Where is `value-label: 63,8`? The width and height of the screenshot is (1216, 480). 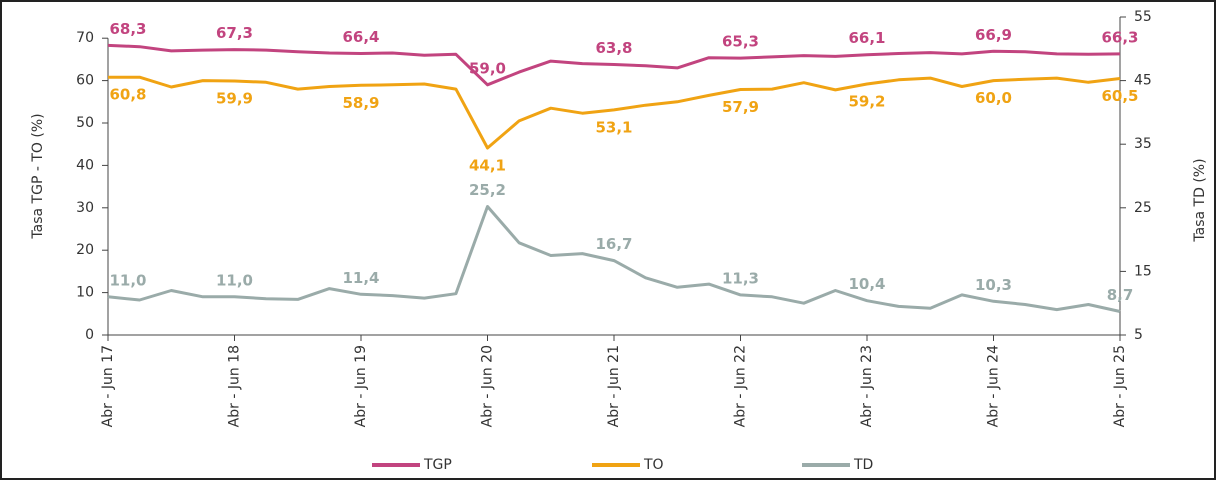 value-label: 63,8 is located at coordinates (613, 48).